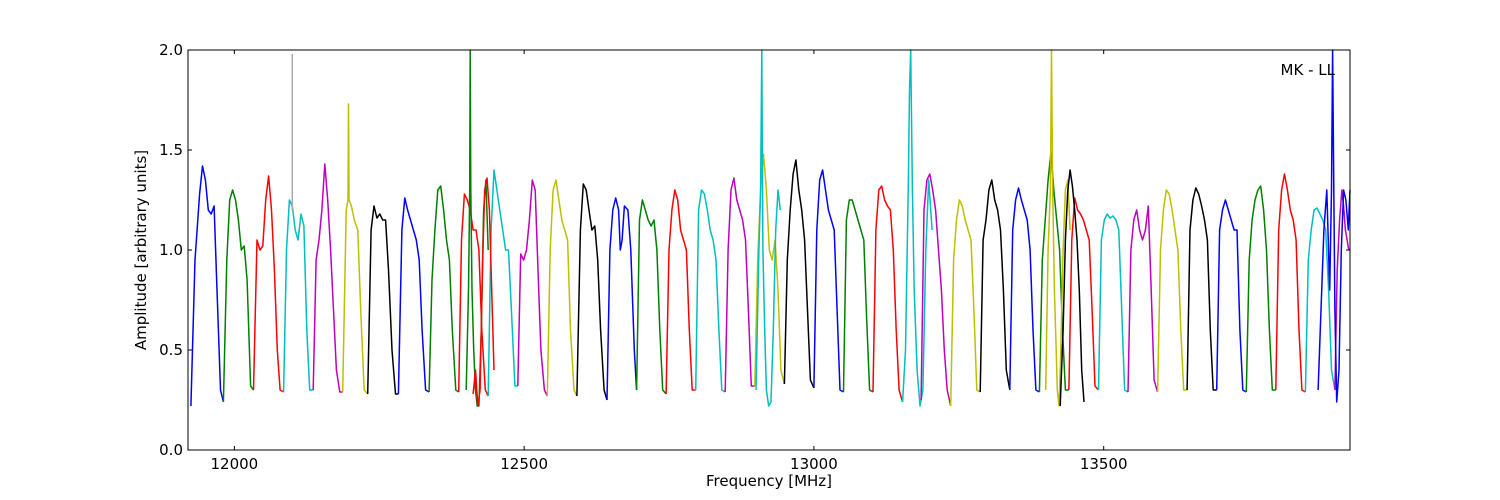  I want to click on x-tick-label: 13000, so click(814, 464).